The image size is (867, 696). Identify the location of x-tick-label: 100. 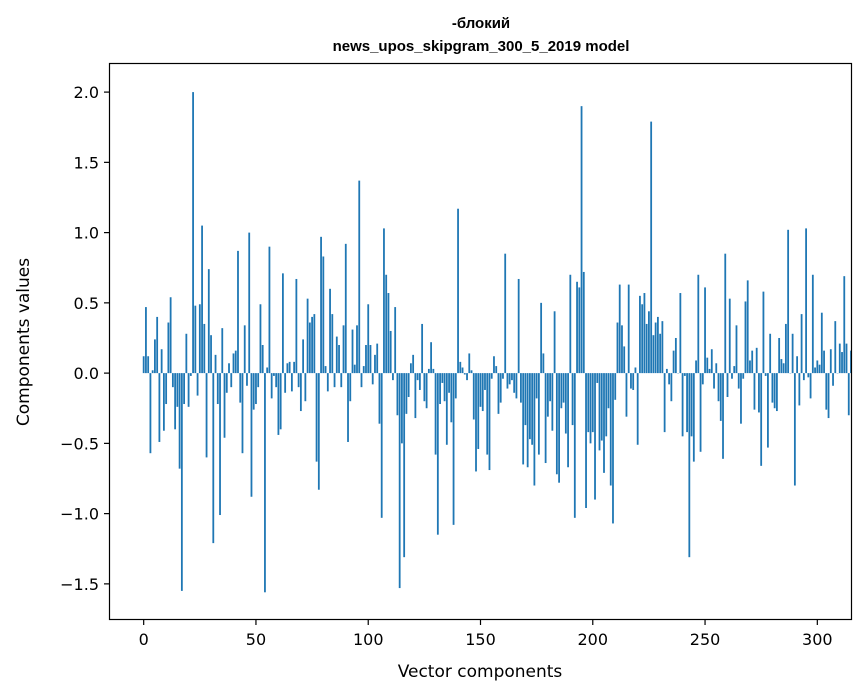
(368, 639).